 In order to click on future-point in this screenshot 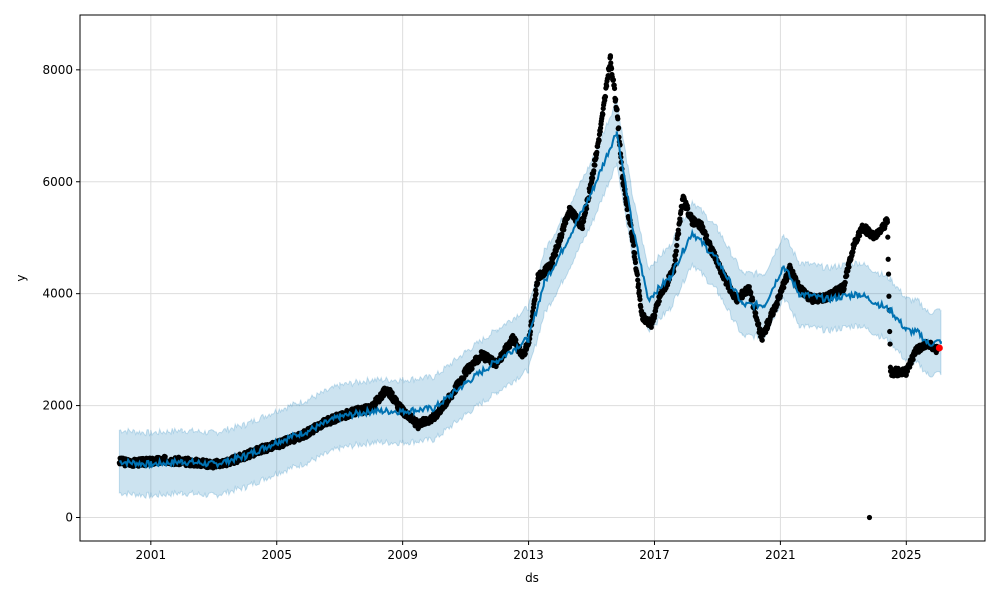, I will do `click(939, 348)`.